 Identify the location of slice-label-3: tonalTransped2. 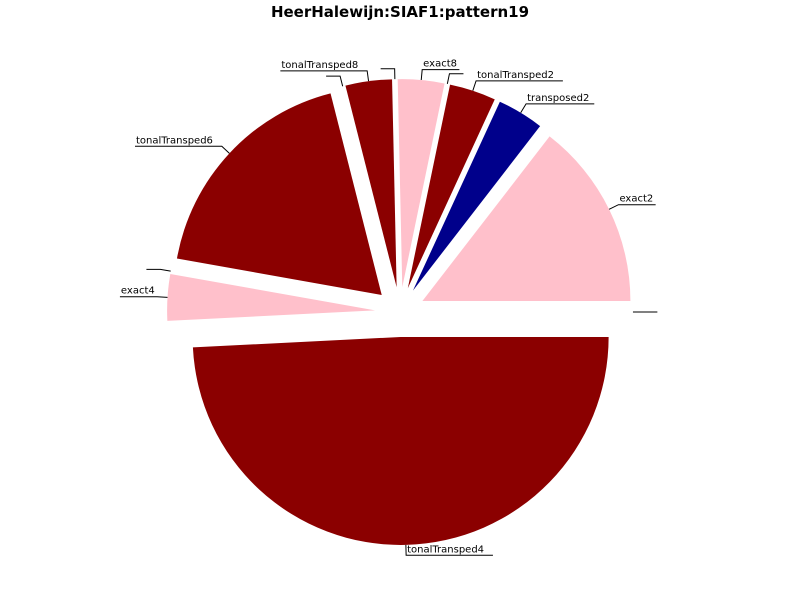
(515, 75).